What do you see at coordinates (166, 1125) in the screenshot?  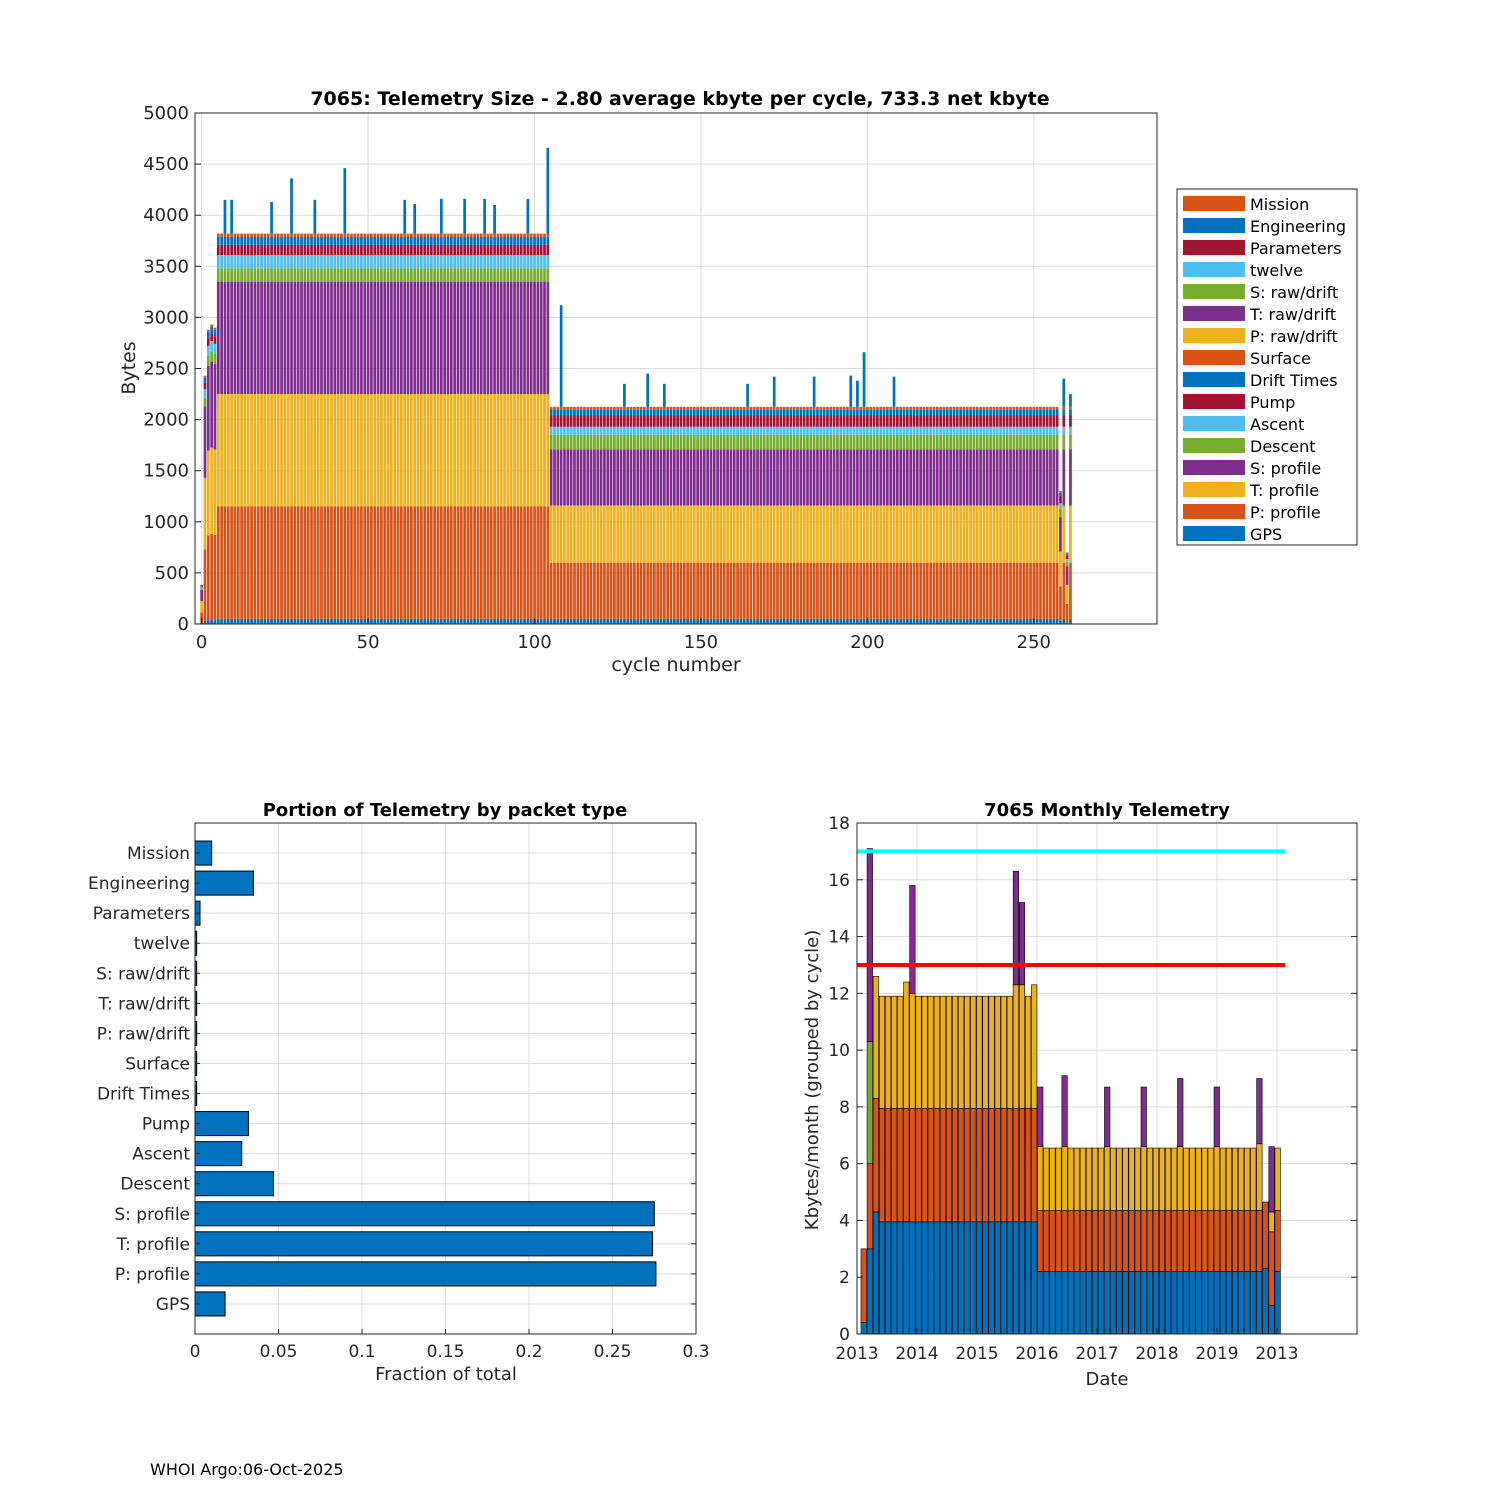 I see `hbar-category-label: Pump` at bounding box center [166, 1125].